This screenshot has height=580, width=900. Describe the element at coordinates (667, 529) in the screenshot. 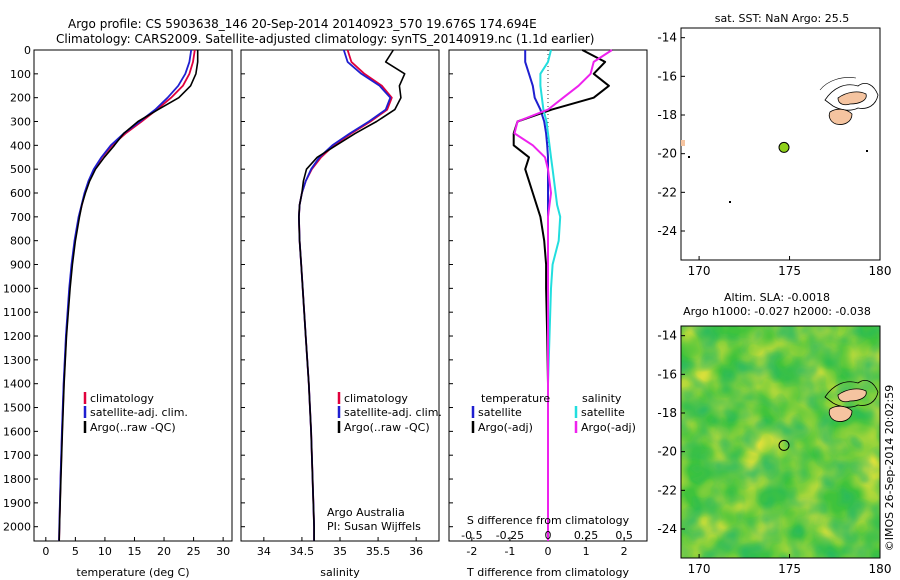

I see `lat-tick-label: -24` at that location.